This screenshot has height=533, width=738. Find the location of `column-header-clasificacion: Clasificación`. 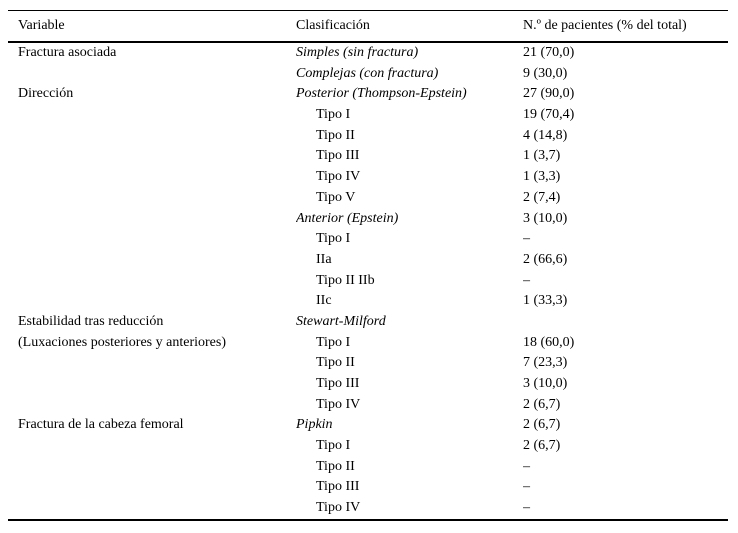

column-header-clasificacion: Clasificación is located at coordinates (333, 25).